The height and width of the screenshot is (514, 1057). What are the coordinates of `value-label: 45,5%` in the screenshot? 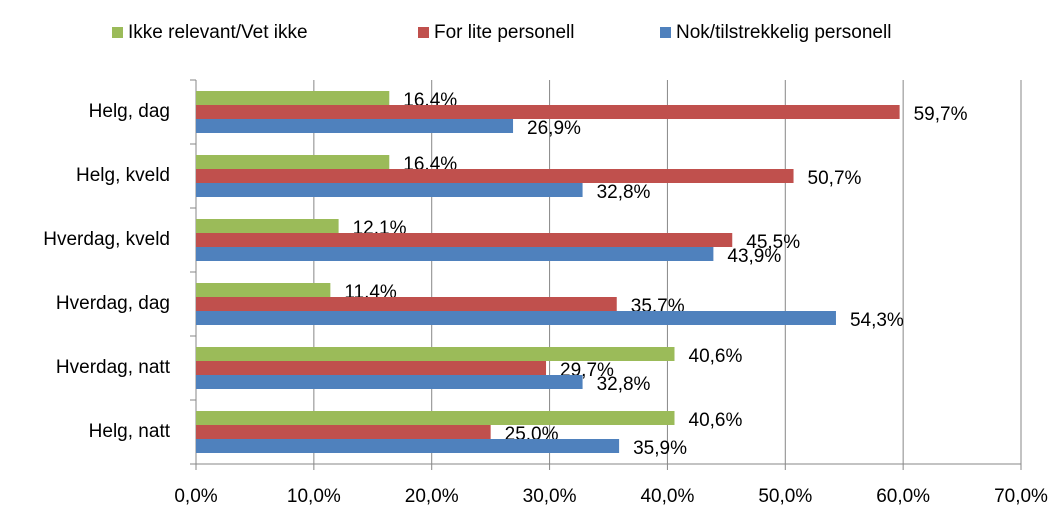 It's located at (773, 242).